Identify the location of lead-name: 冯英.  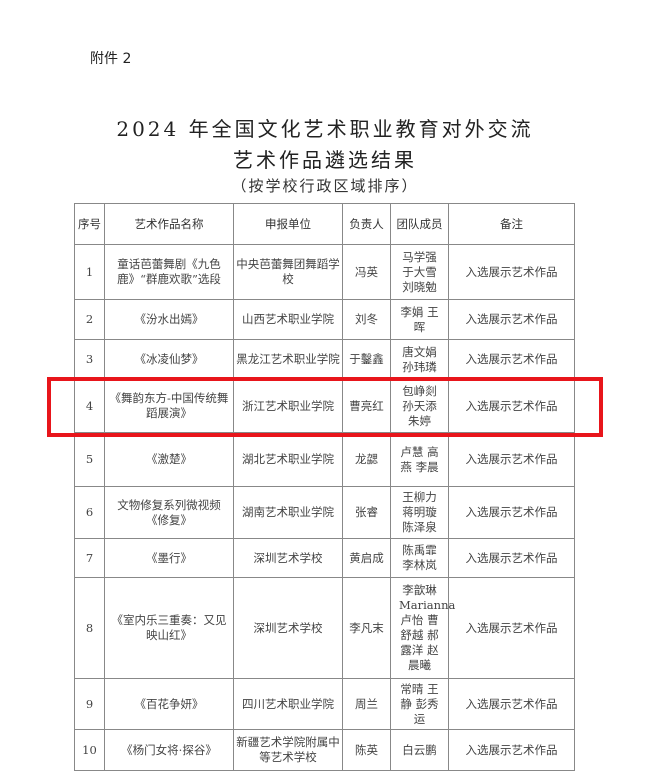
(366, 272).